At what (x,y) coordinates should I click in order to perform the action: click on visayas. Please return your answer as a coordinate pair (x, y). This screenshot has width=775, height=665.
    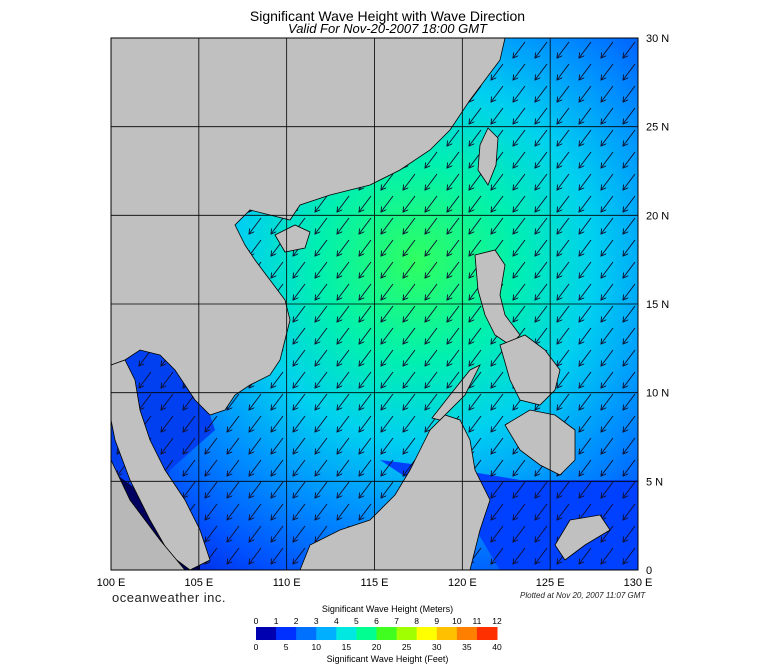
    Looking at the image, I should click on (530, 370).